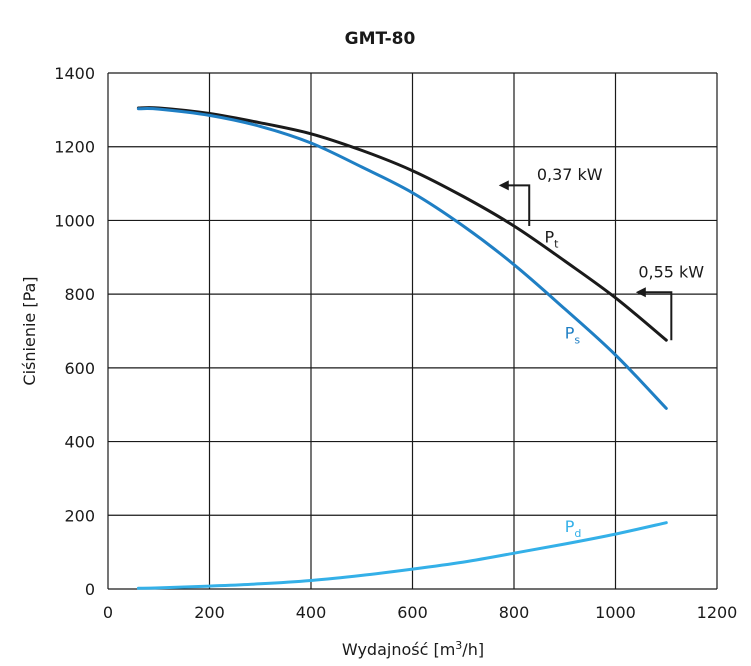  Describe the element at coordinates (717, 612) in the screenshot. I see `x-tick-label: 1200` at that location.